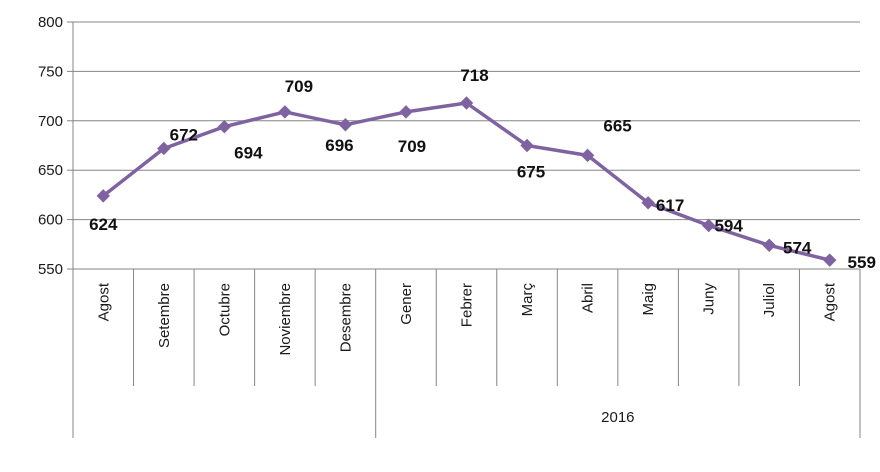  I want to click on data-label: 672, so click(184, 134).